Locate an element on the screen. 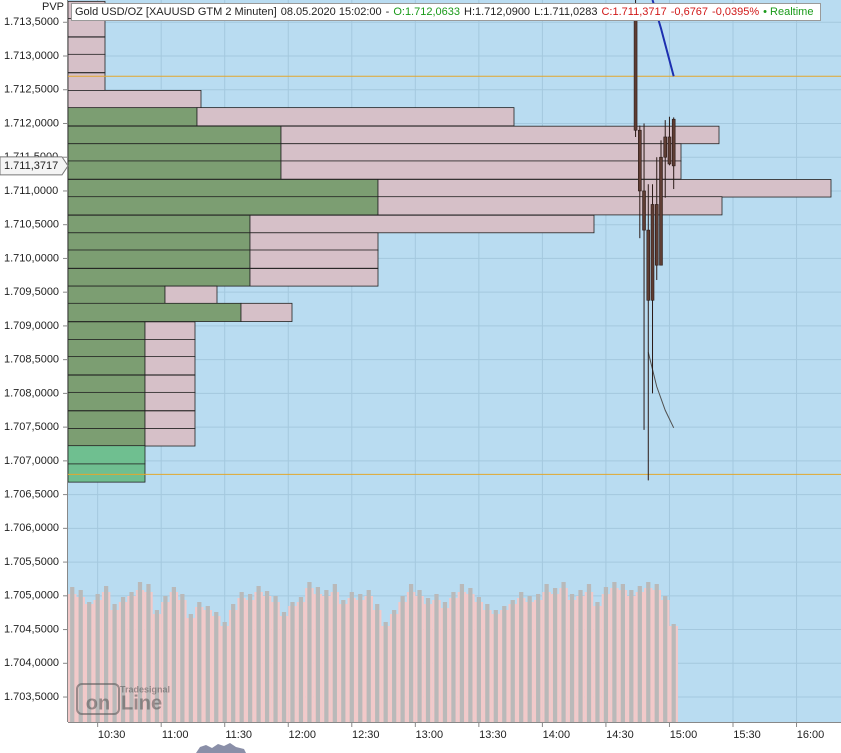 This screenshot has width=841, height=753. x-tick-label: 10:30 is located at coordinates (112, 735).